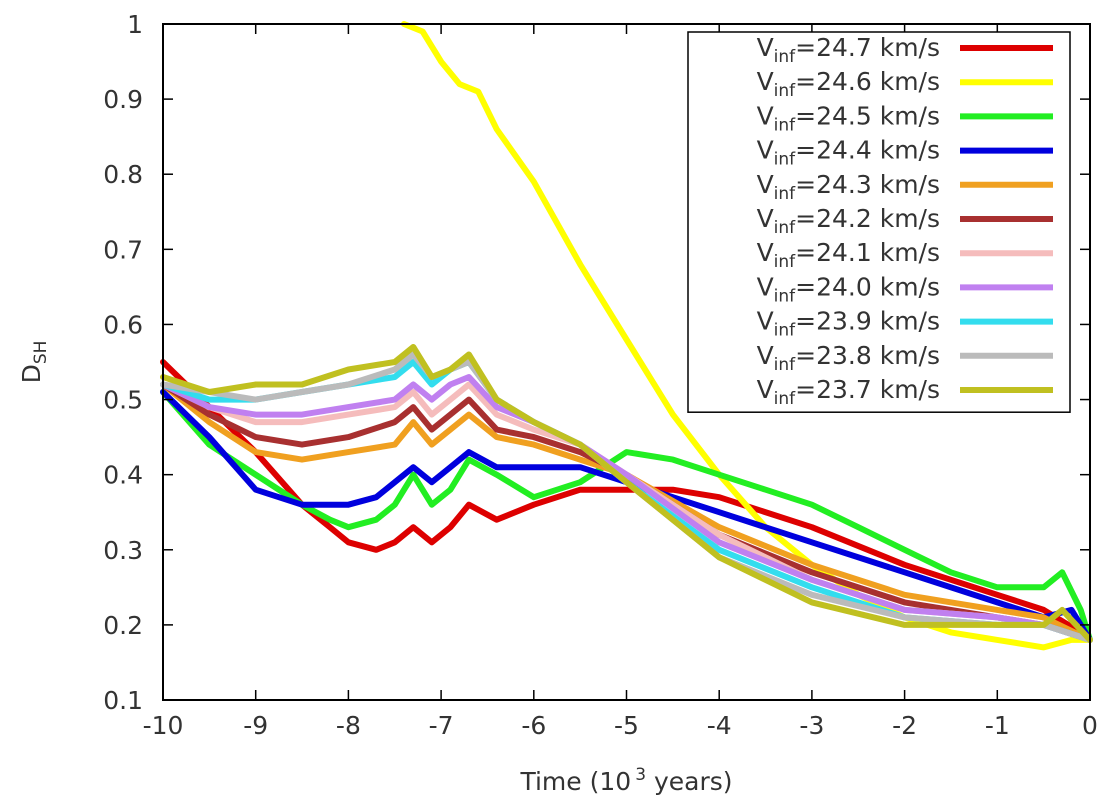 The width and height of the screenshot is (1102, 799). I want to click on y-tick-label: 0.4, so click(123, 475).